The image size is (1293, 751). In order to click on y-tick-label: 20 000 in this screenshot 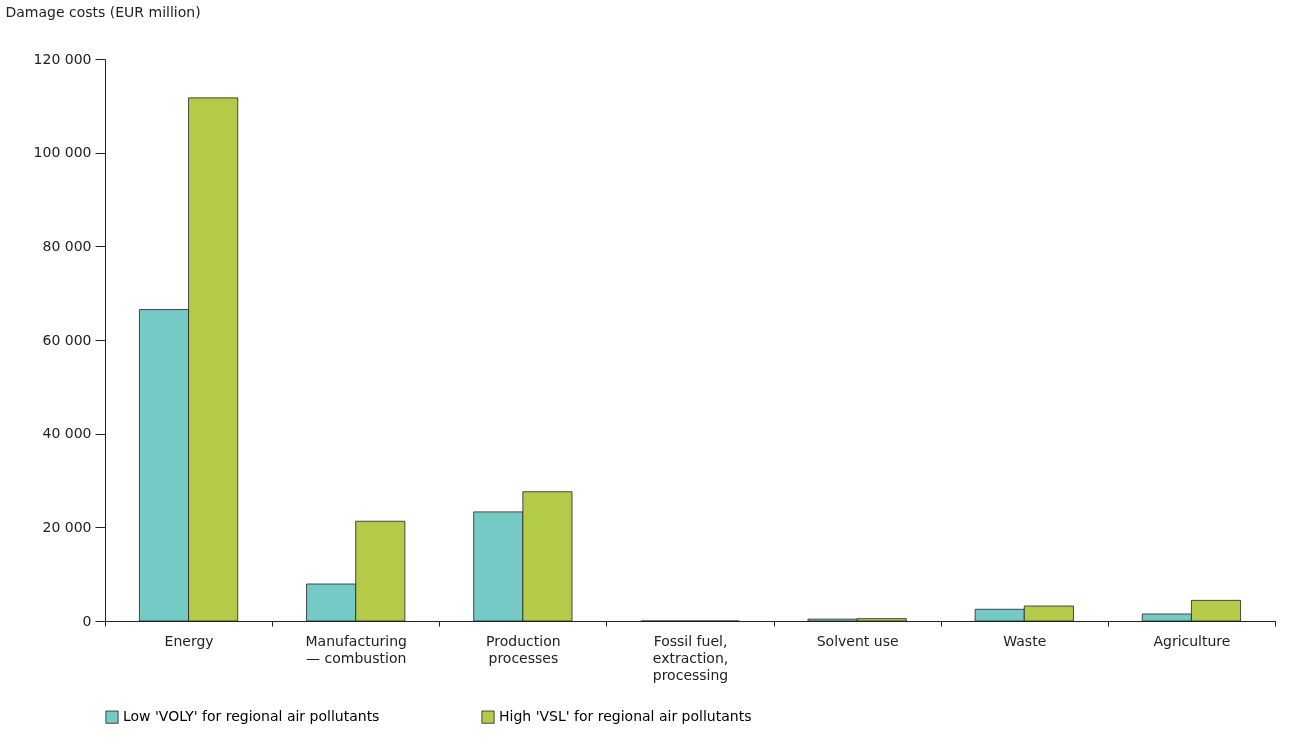, I will do `click(67, 526)`.